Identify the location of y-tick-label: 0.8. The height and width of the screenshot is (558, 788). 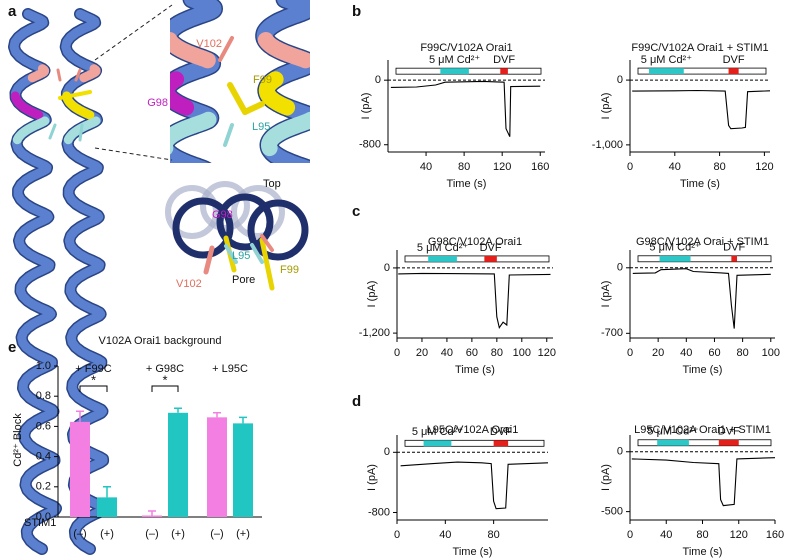
(43, 396).